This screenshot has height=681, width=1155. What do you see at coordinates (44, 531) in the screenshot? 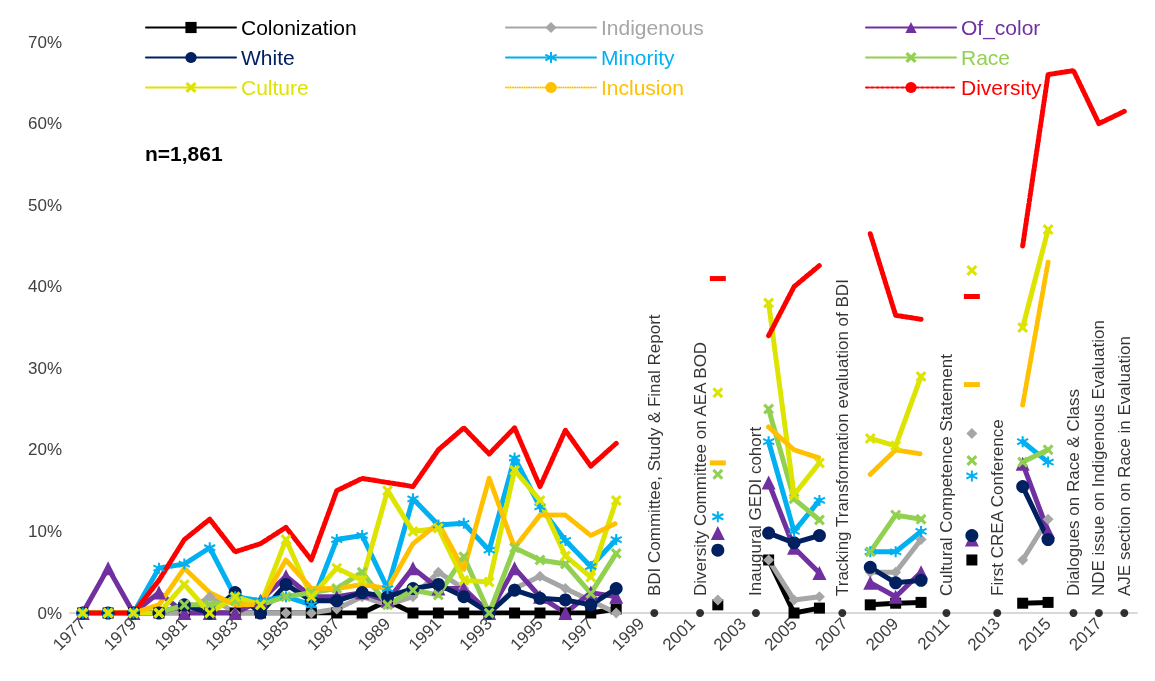
I see `y-tick-label: 10%` at bounding box center [44, 531].